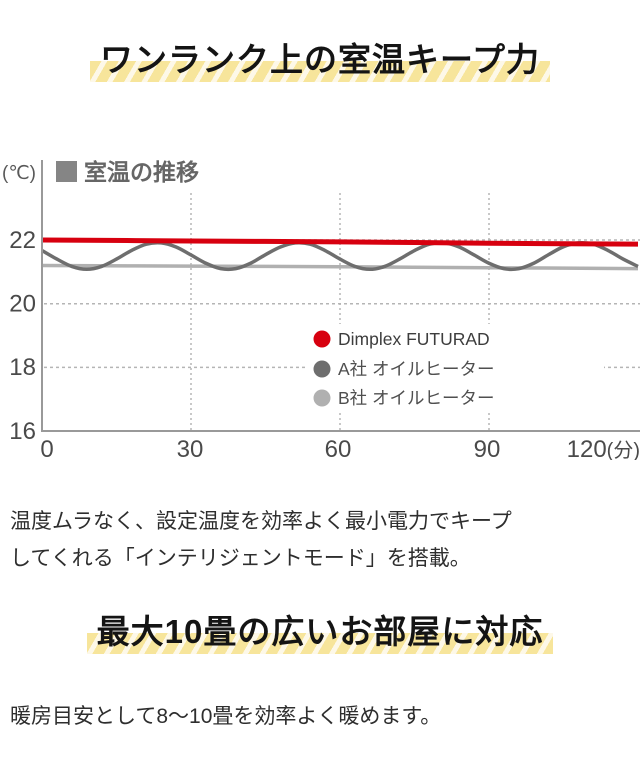  I want to click on chart-title: 室温の推移, so click(127, 172).